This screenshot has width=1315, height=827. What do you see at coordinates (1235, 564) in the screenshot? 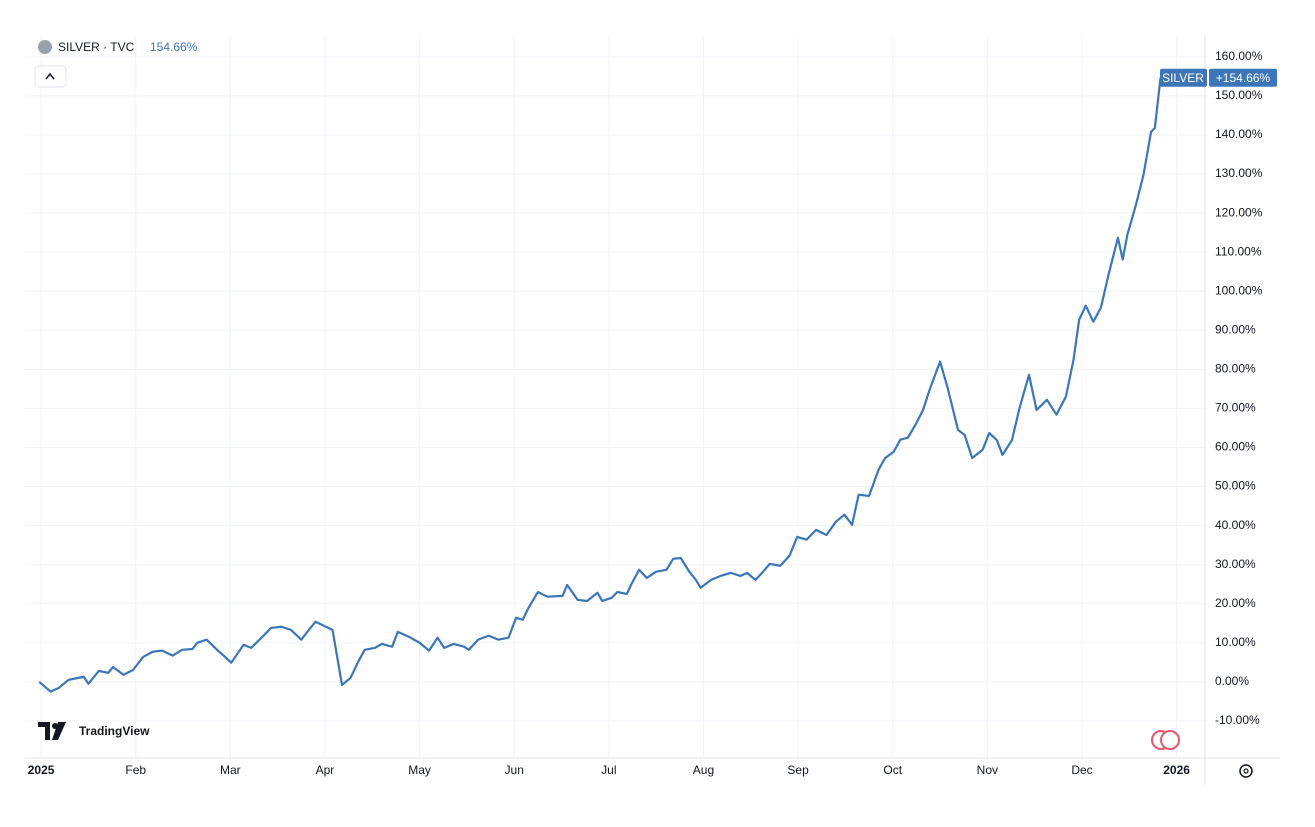
I see `y-tick-label: 30.00%` at bounding box center [1235, 564].